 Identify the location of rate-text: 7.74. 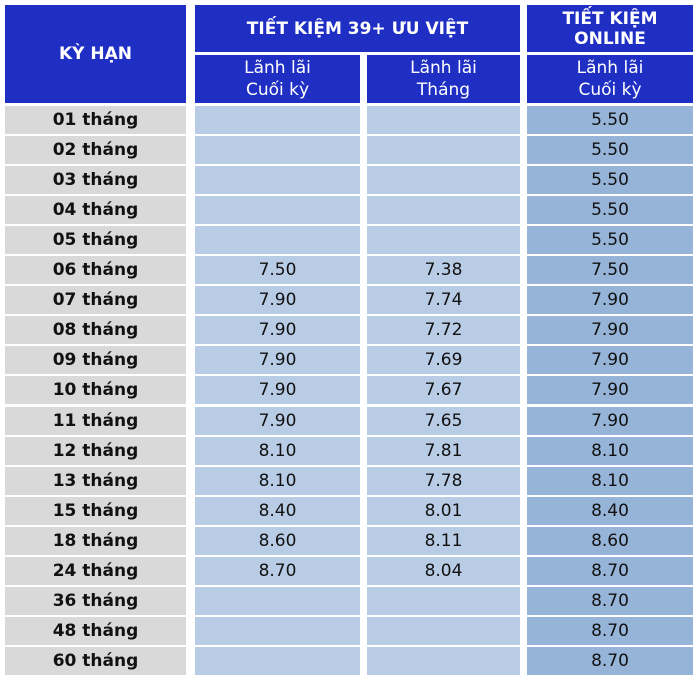
(443, 300).